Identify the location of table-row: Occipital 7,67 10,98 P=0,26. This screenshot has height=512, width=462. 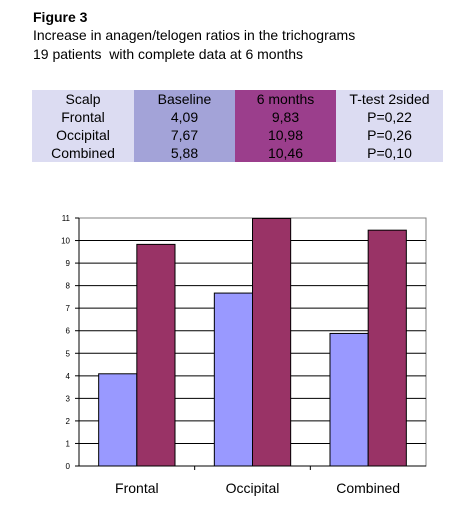
(237, 135).